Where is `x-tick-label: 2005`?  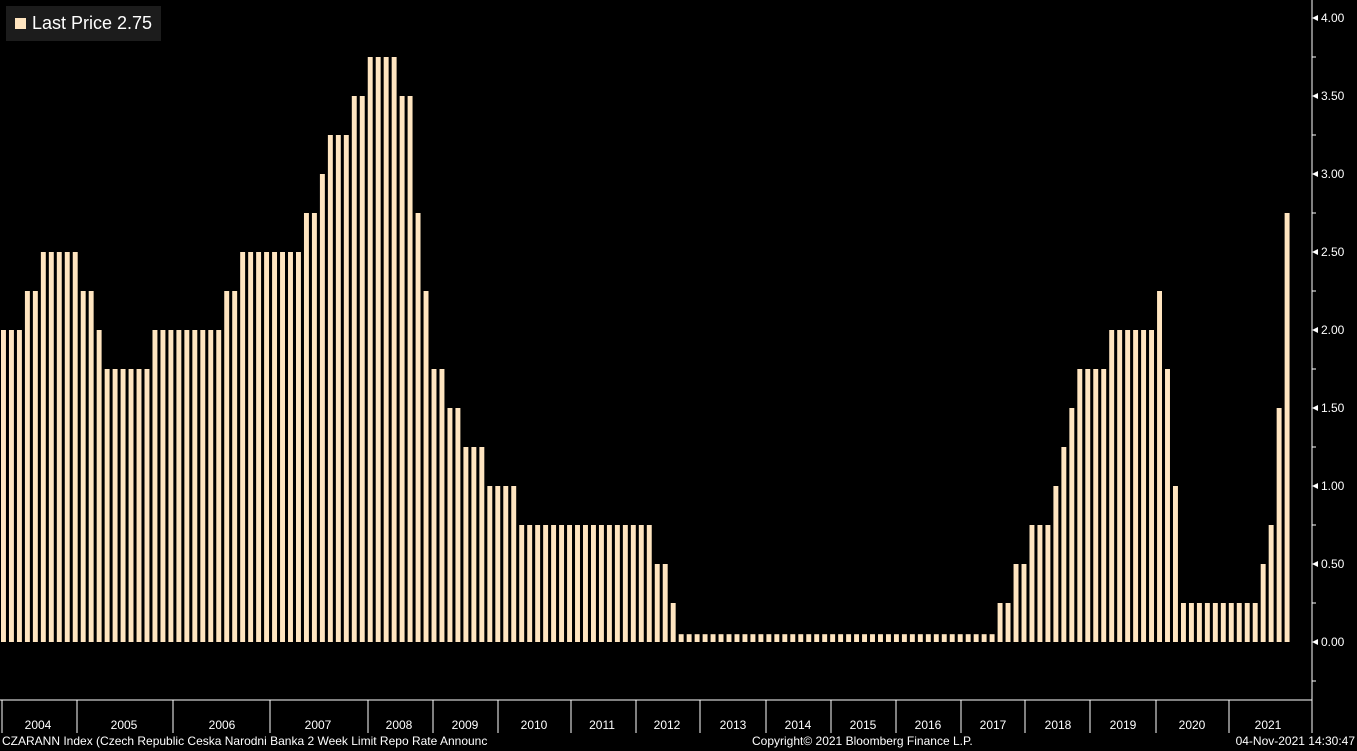
x-tick-label: 2005 is located at coordinates (124, 725).